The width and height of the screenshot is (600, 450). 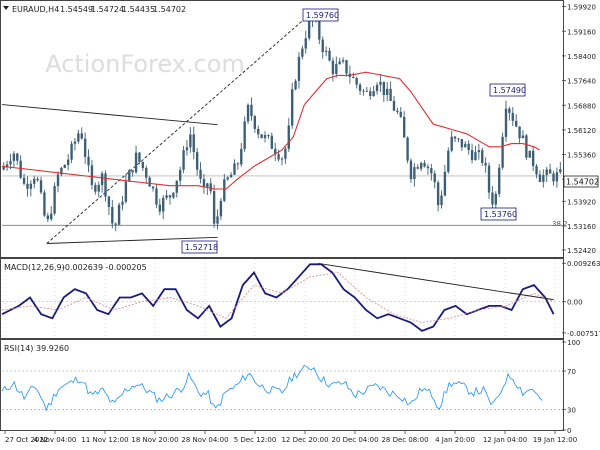 I want to click on macd-series-layer, so click(x=281, y=297).